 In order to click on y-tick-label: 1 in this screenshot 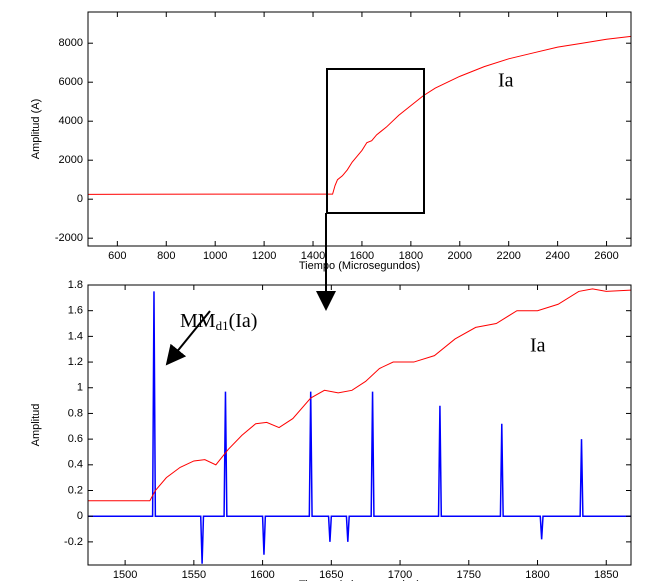, I will do `click(80, 388)`.